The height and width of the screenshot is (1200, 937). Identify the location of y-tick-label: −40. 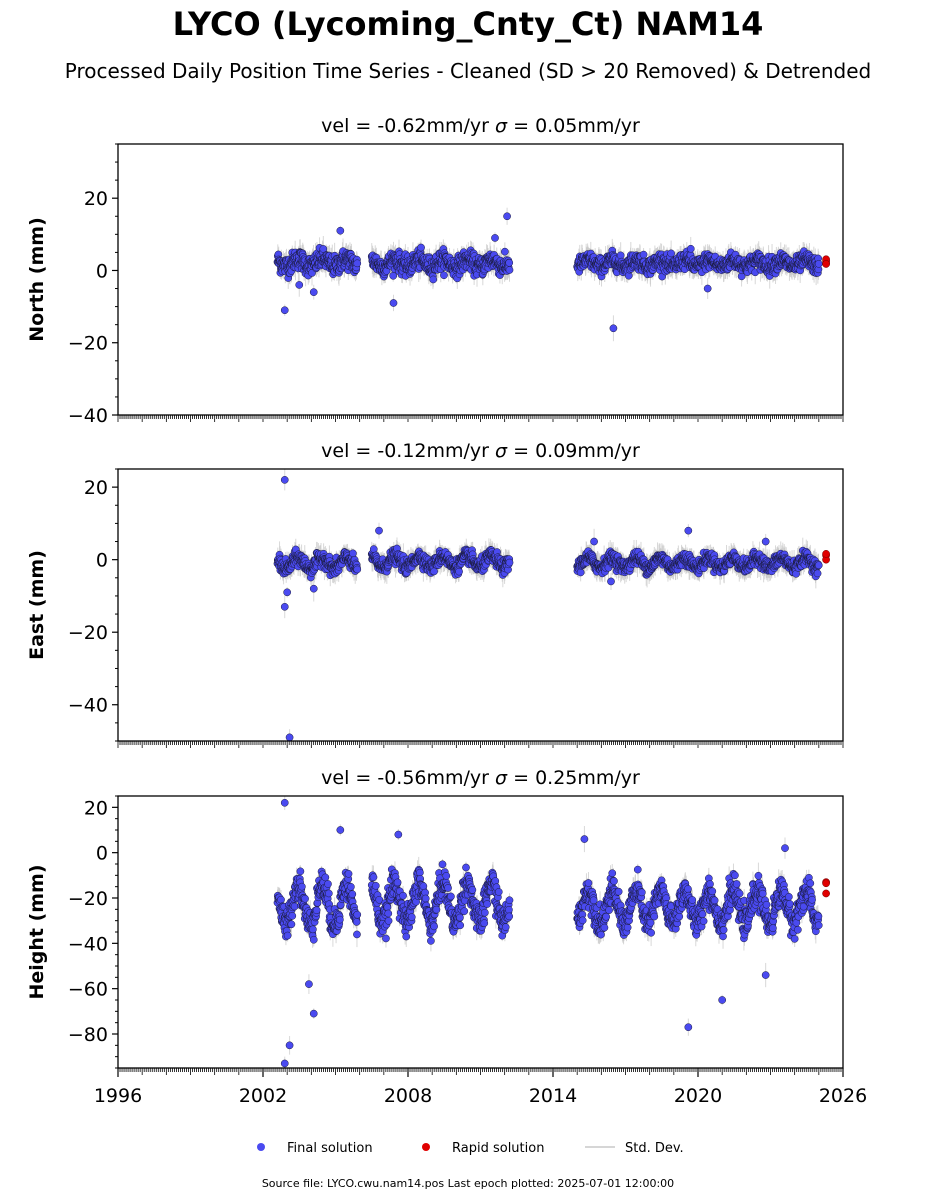
(88, 416).